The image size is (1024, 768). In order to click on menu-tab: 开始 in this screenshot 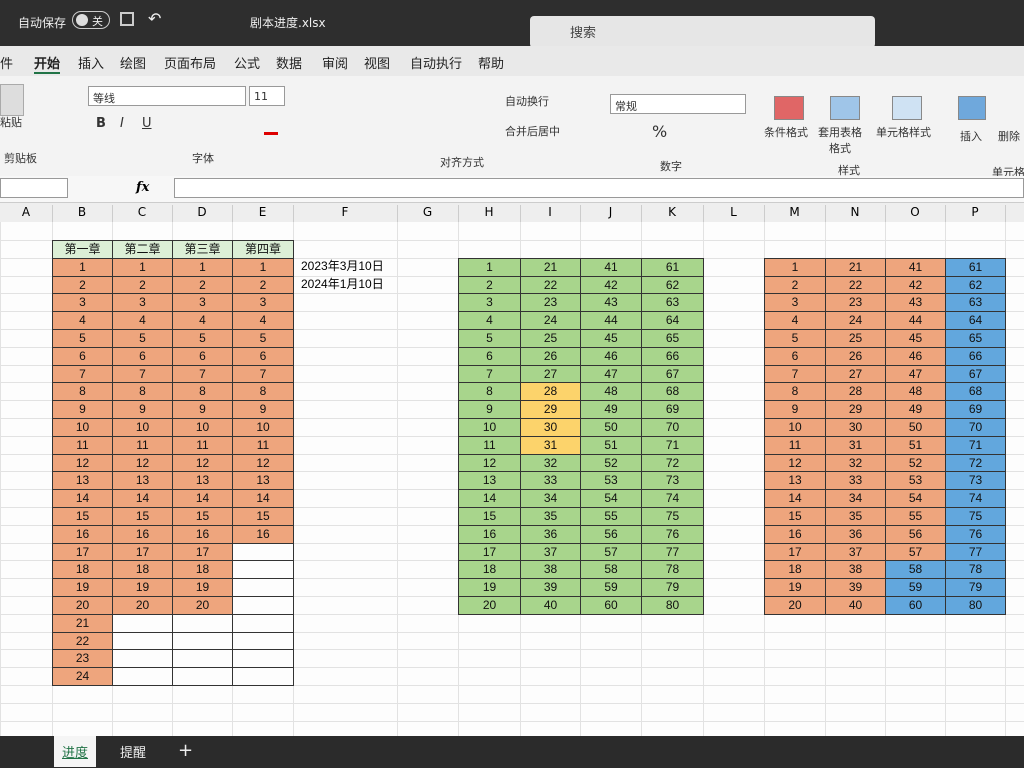, I will do `click(47, 63)`.